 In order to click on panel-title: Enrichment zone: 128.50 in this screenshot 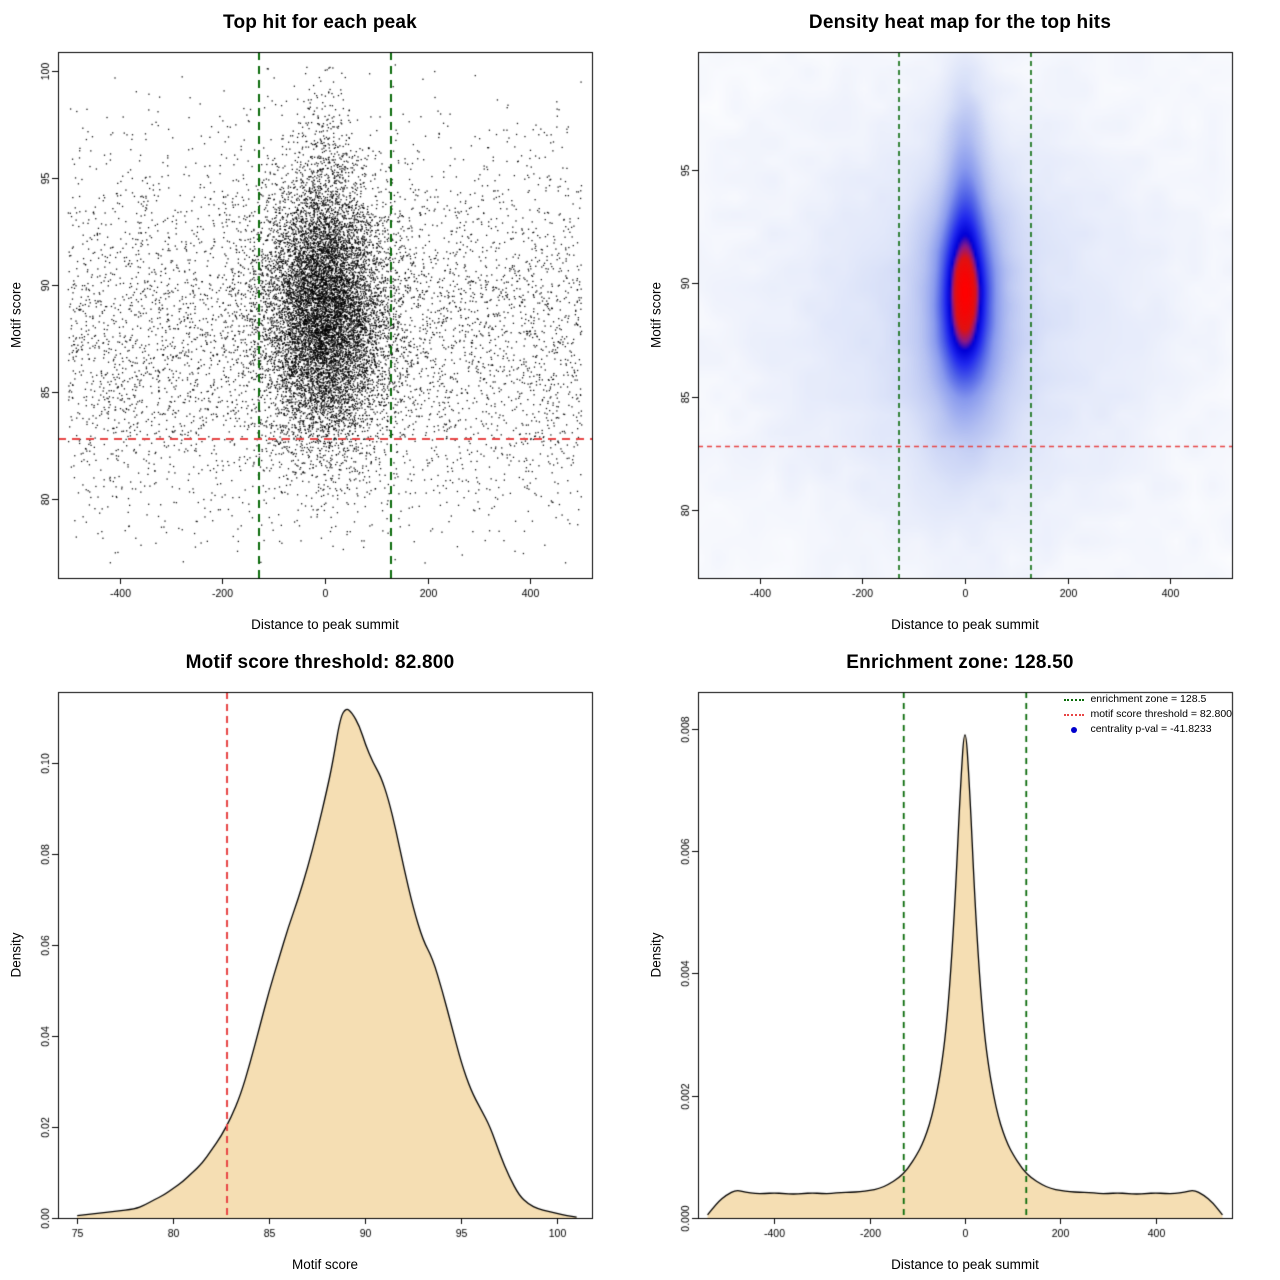, I will do `click(960, 662)`.